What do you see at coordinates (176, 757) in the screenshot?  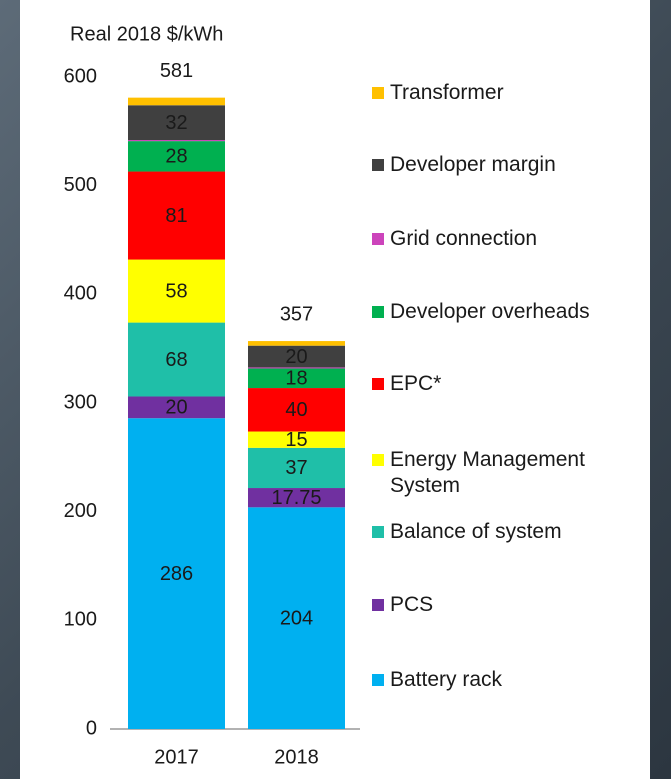 I see `x-tick-label: 2017` at bounding box center [176, 757].